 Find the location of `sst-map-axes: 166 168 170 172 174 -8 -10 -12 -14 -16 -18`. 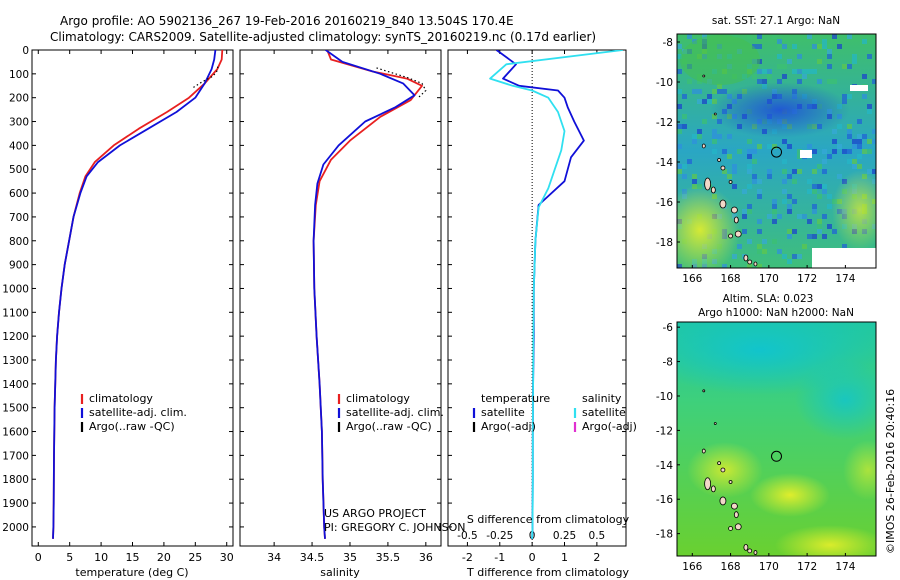

sst-map-axes: 166 168 170 172 174 -8 -10 -12 -14 -16 -18 is located at coordinates (756, 161).